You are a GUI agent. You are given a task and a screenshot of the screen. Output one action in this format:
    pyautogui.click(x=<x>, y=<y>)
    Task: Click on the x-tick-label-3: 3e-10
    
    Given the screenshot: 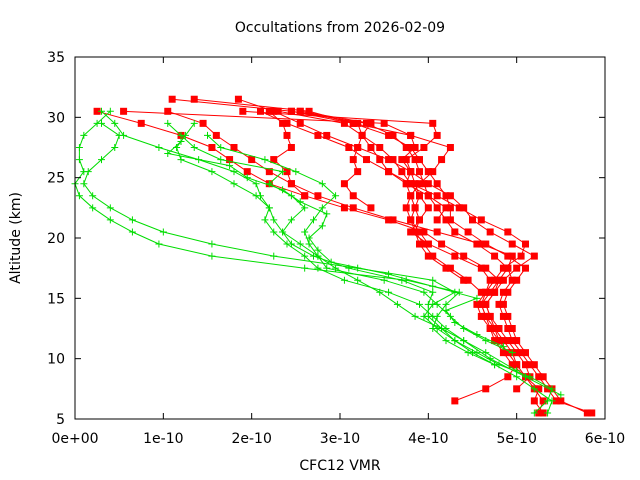 What is the action you would take?
    pyautogui.click(x=340, y=439)
    